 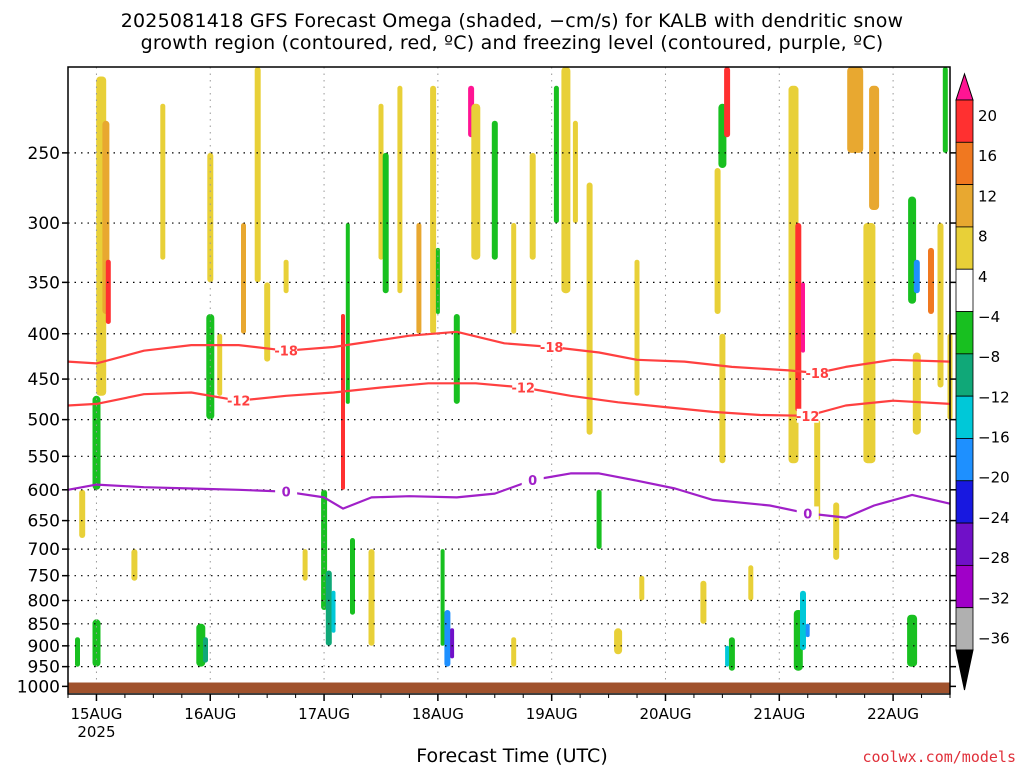 I want to click on colorbar-label-2: 12, so click(x=987, y=196).